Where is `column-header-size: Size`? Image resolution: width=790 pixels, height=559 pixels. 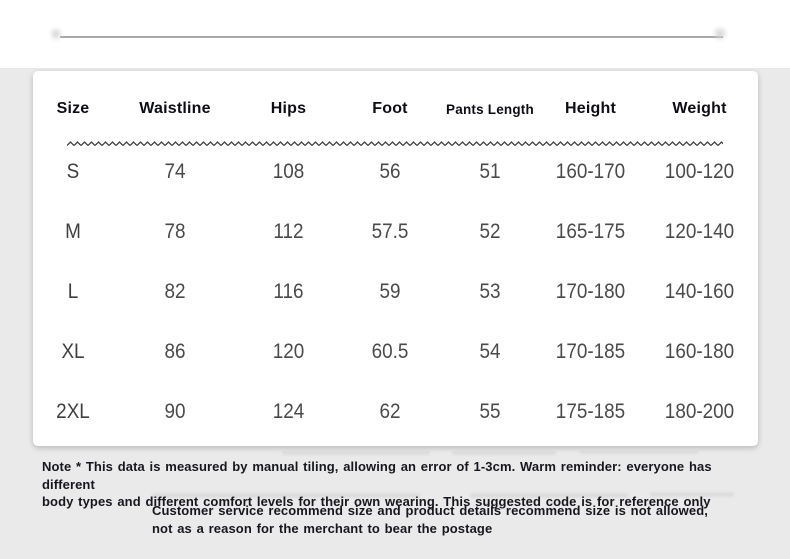 column-header-size: Size is located at coordinates (73, 108).